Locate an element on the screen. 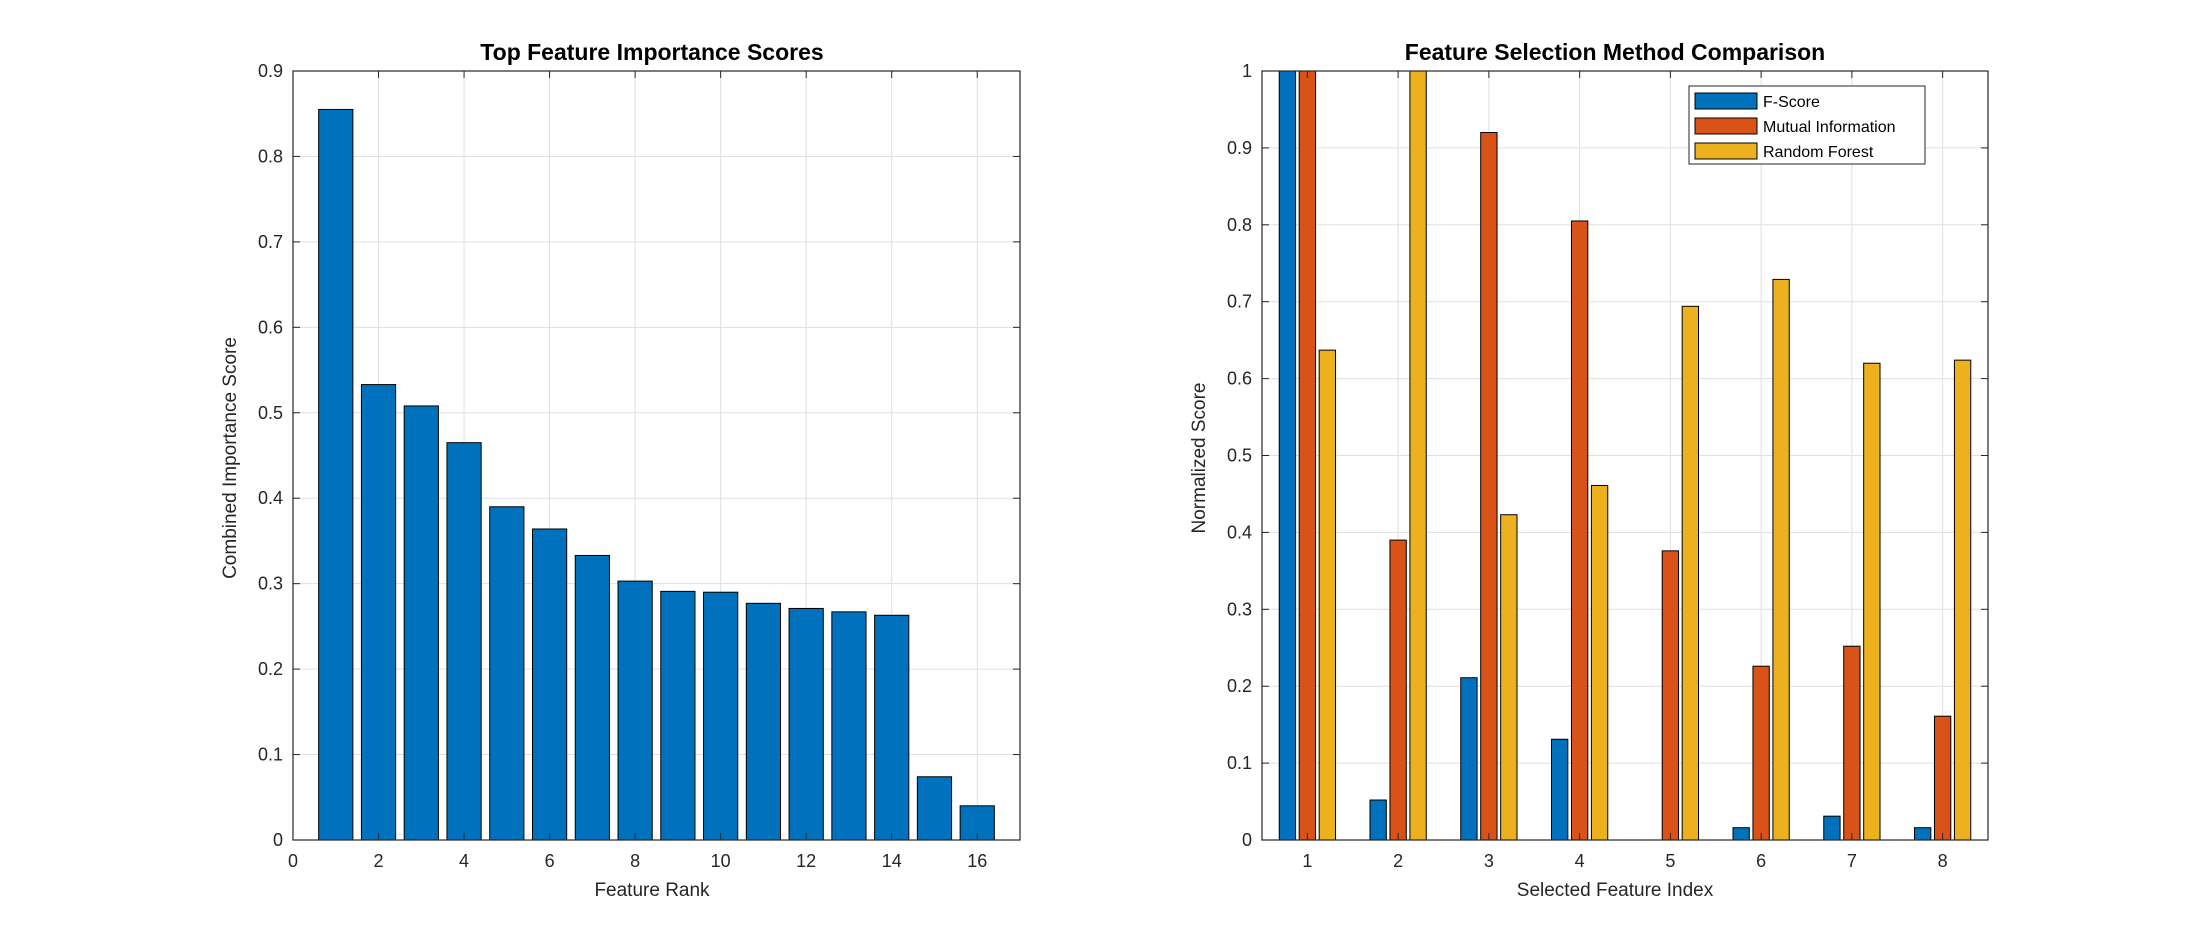 This screenshot has height=938, width=2187. y-axis-label: Combined Importance Score is located at coordinates (230, 458).